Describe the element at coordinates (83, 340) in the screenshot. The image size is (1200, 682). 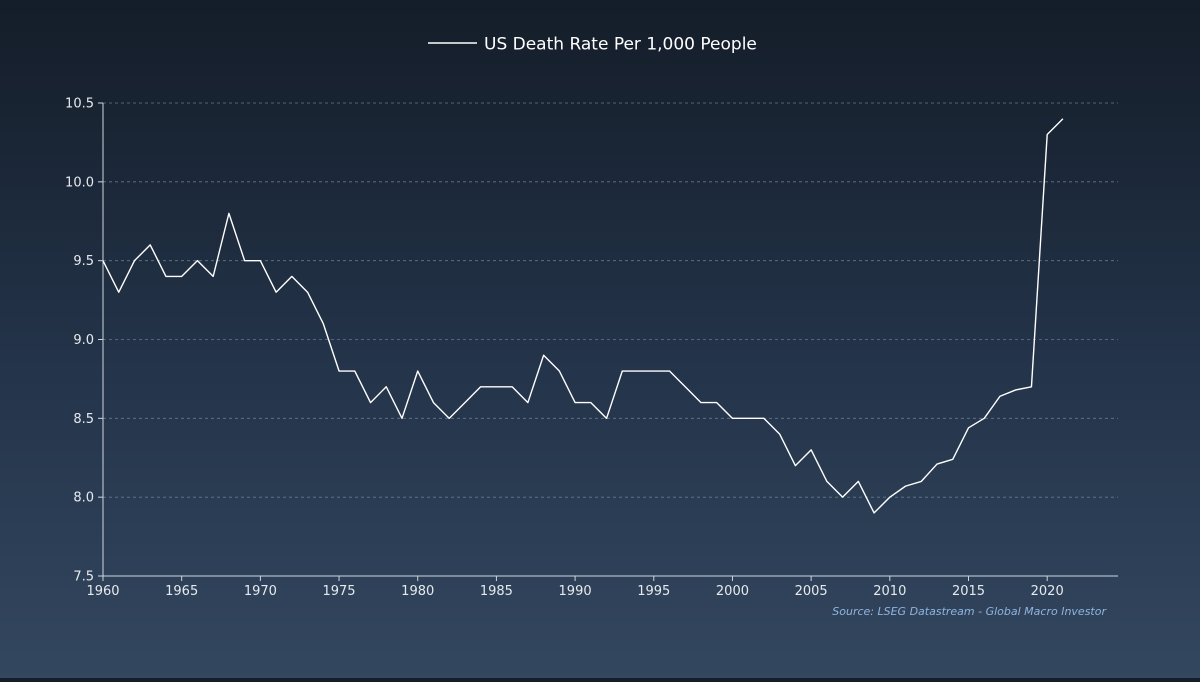
I see `y-tick-label: 9.0` at that location.